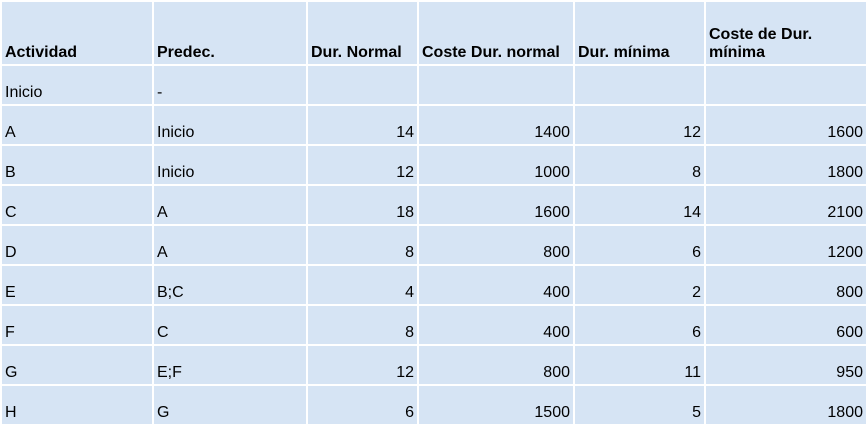 The image size is (868, 435). What do you see at coordinates (230, 285) in the screenshot?
I see `cell-predec: B;C` at bounding box center [230, 285].